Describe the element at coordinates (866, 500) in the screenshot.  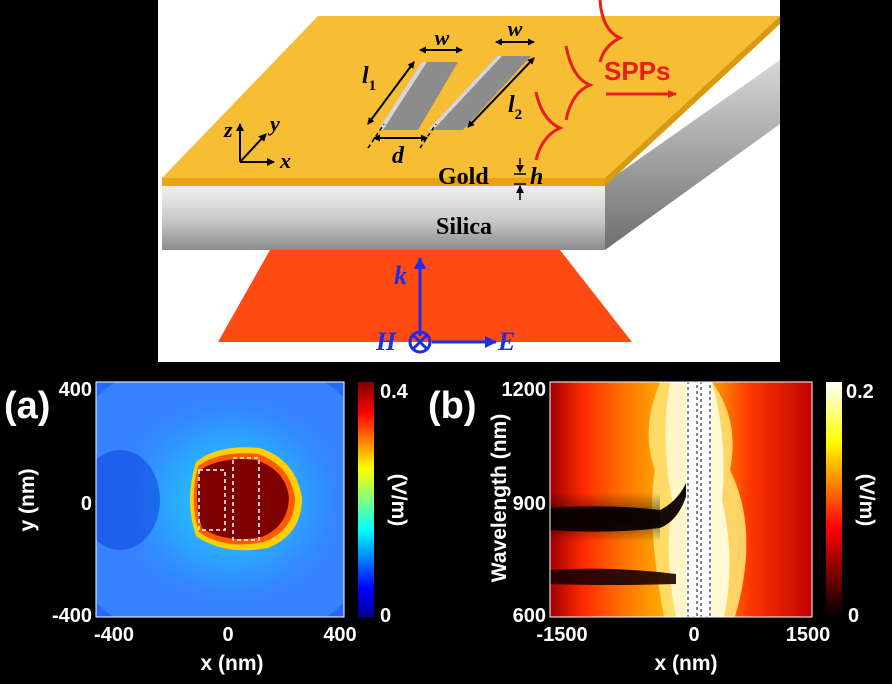
I see `panel-b-colorbar-unit: (V/m)` at that location.